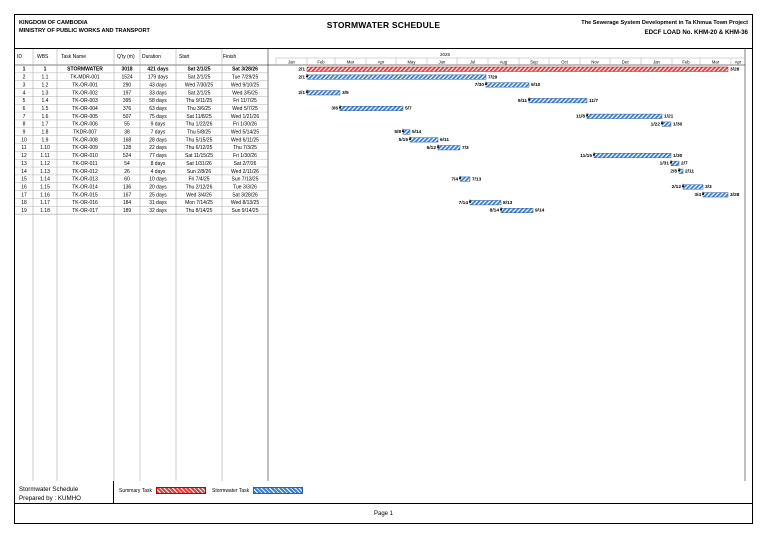  What do you see at coordinates (586, 156) in the screenshot?
I see `bar-start-label: 11/15` at bounding box center [586, 156].